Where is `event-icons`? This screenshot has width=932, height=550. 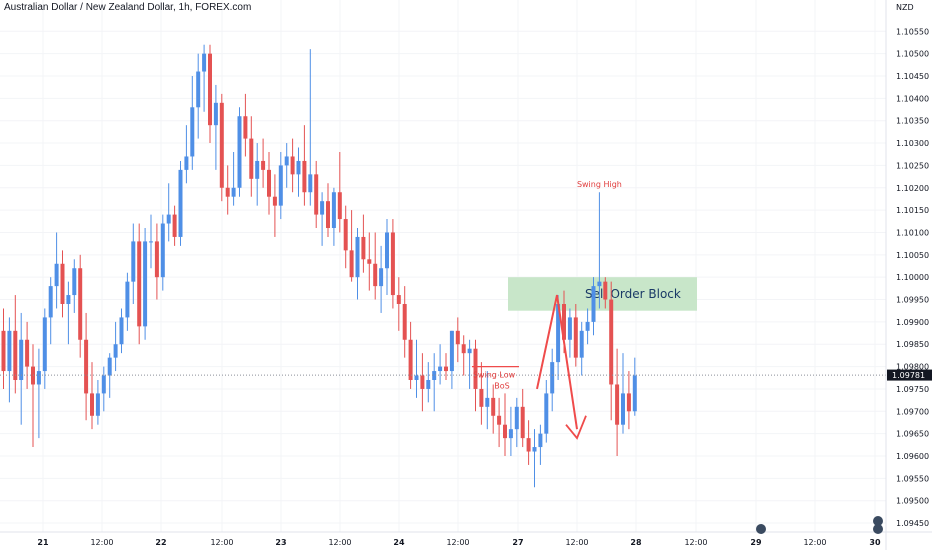 event-icons is located at coordinates (819, 525).